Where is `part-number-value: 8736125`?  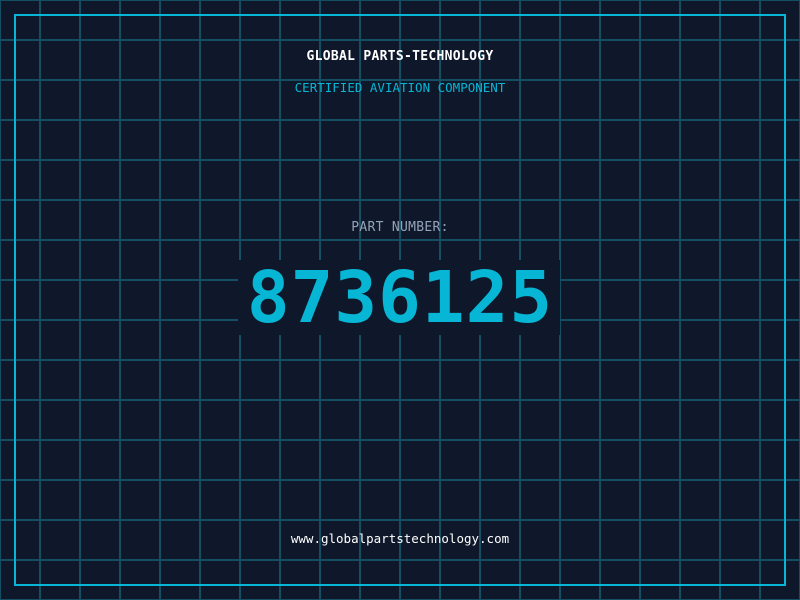
part-number-value: 8736125 is located at coordinates (400, 297).